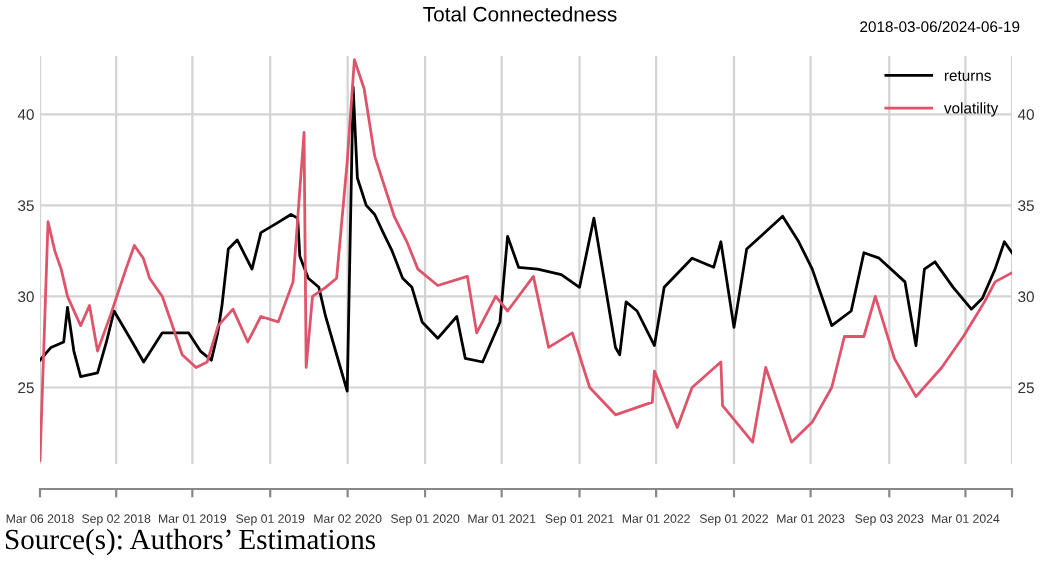 Image resolution: width=1040 pixels, height=564 pixels. What do you see at coordinates (520, 14) in the screenshot?
I see `chart-title: Total Connectedness` at bounding box center [520, 14].